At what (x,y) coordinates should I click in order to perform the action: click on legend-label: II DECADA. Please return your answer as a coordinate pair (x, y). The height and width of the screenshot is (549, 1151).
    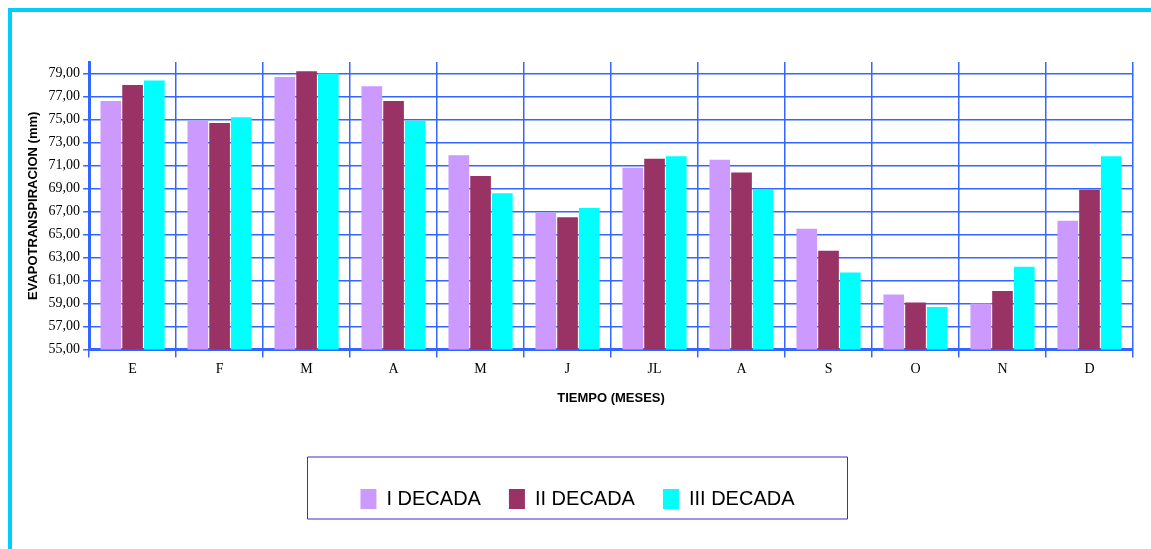
    Looking at the image, I should click on (585, 497).